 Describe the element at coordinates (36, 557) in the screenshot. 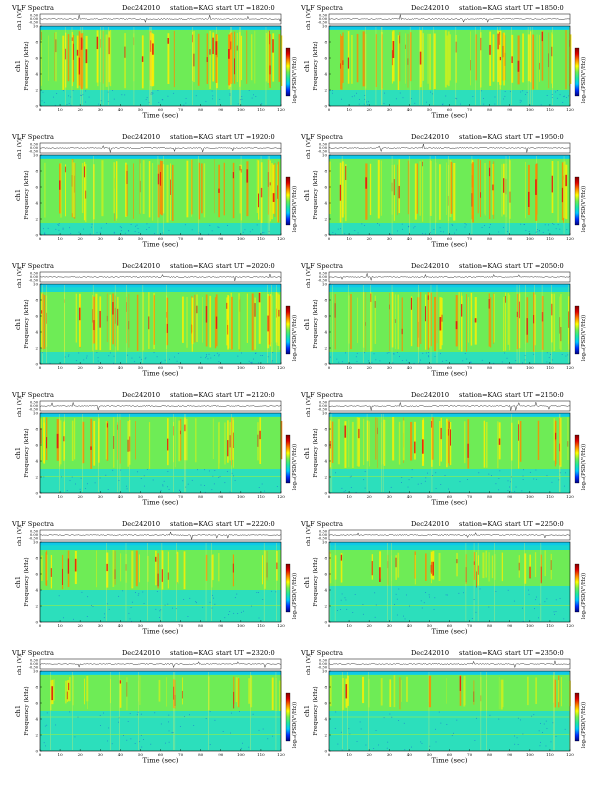

I see `y-tick-label: 8` at that location.